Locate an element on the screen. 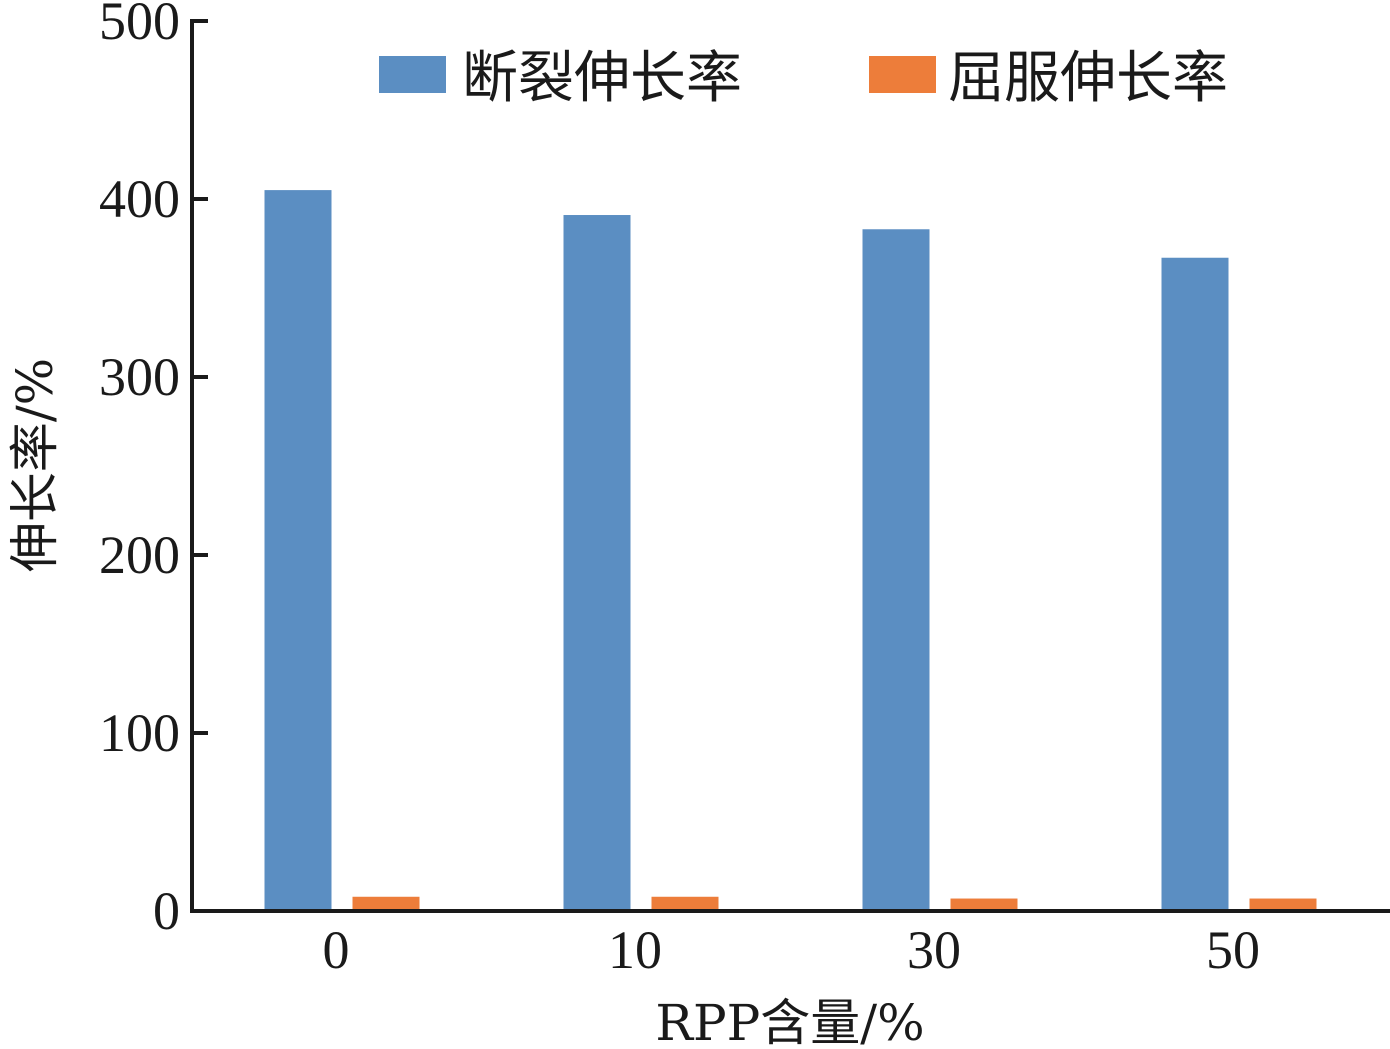 Image resolution: width=1390 pixels, height=1049 pixels. legend-label-break: 断裂伸长率 is located at coordinates (602, 78).